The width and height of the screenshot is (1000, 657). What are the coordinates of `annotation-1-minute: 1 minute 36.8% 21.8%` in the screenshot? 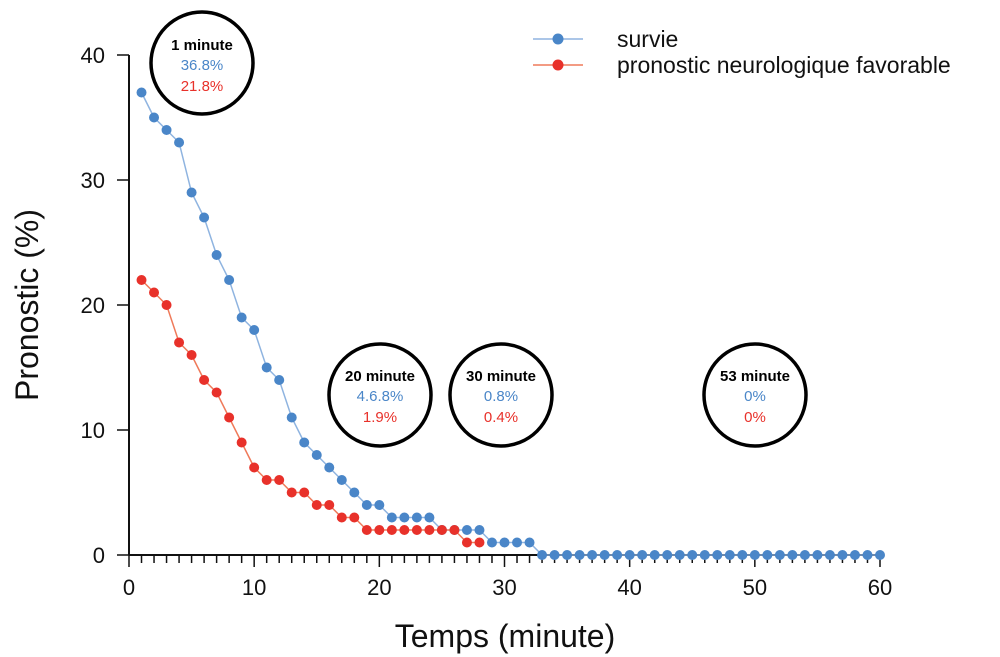 It's located at (202, 63).